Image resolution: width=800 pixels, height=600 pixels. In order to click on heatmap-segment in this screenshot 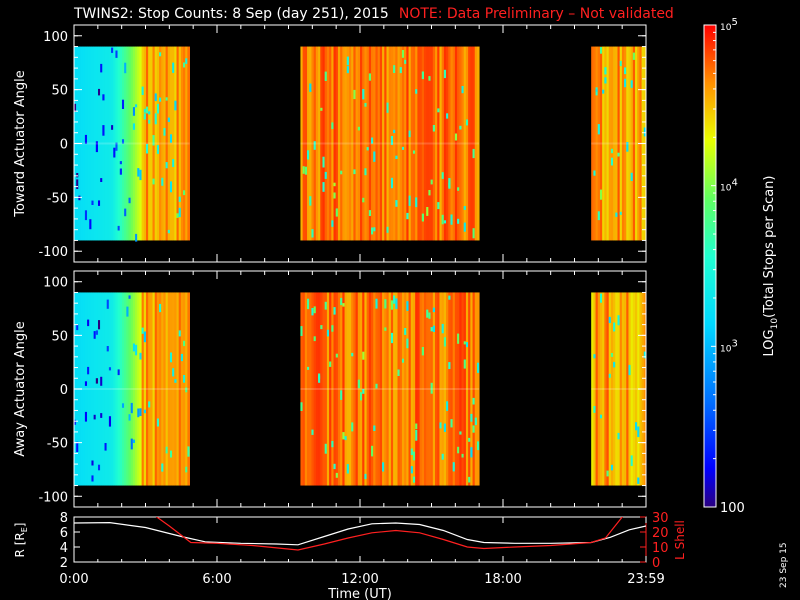, I will do `click(390, 143)`.